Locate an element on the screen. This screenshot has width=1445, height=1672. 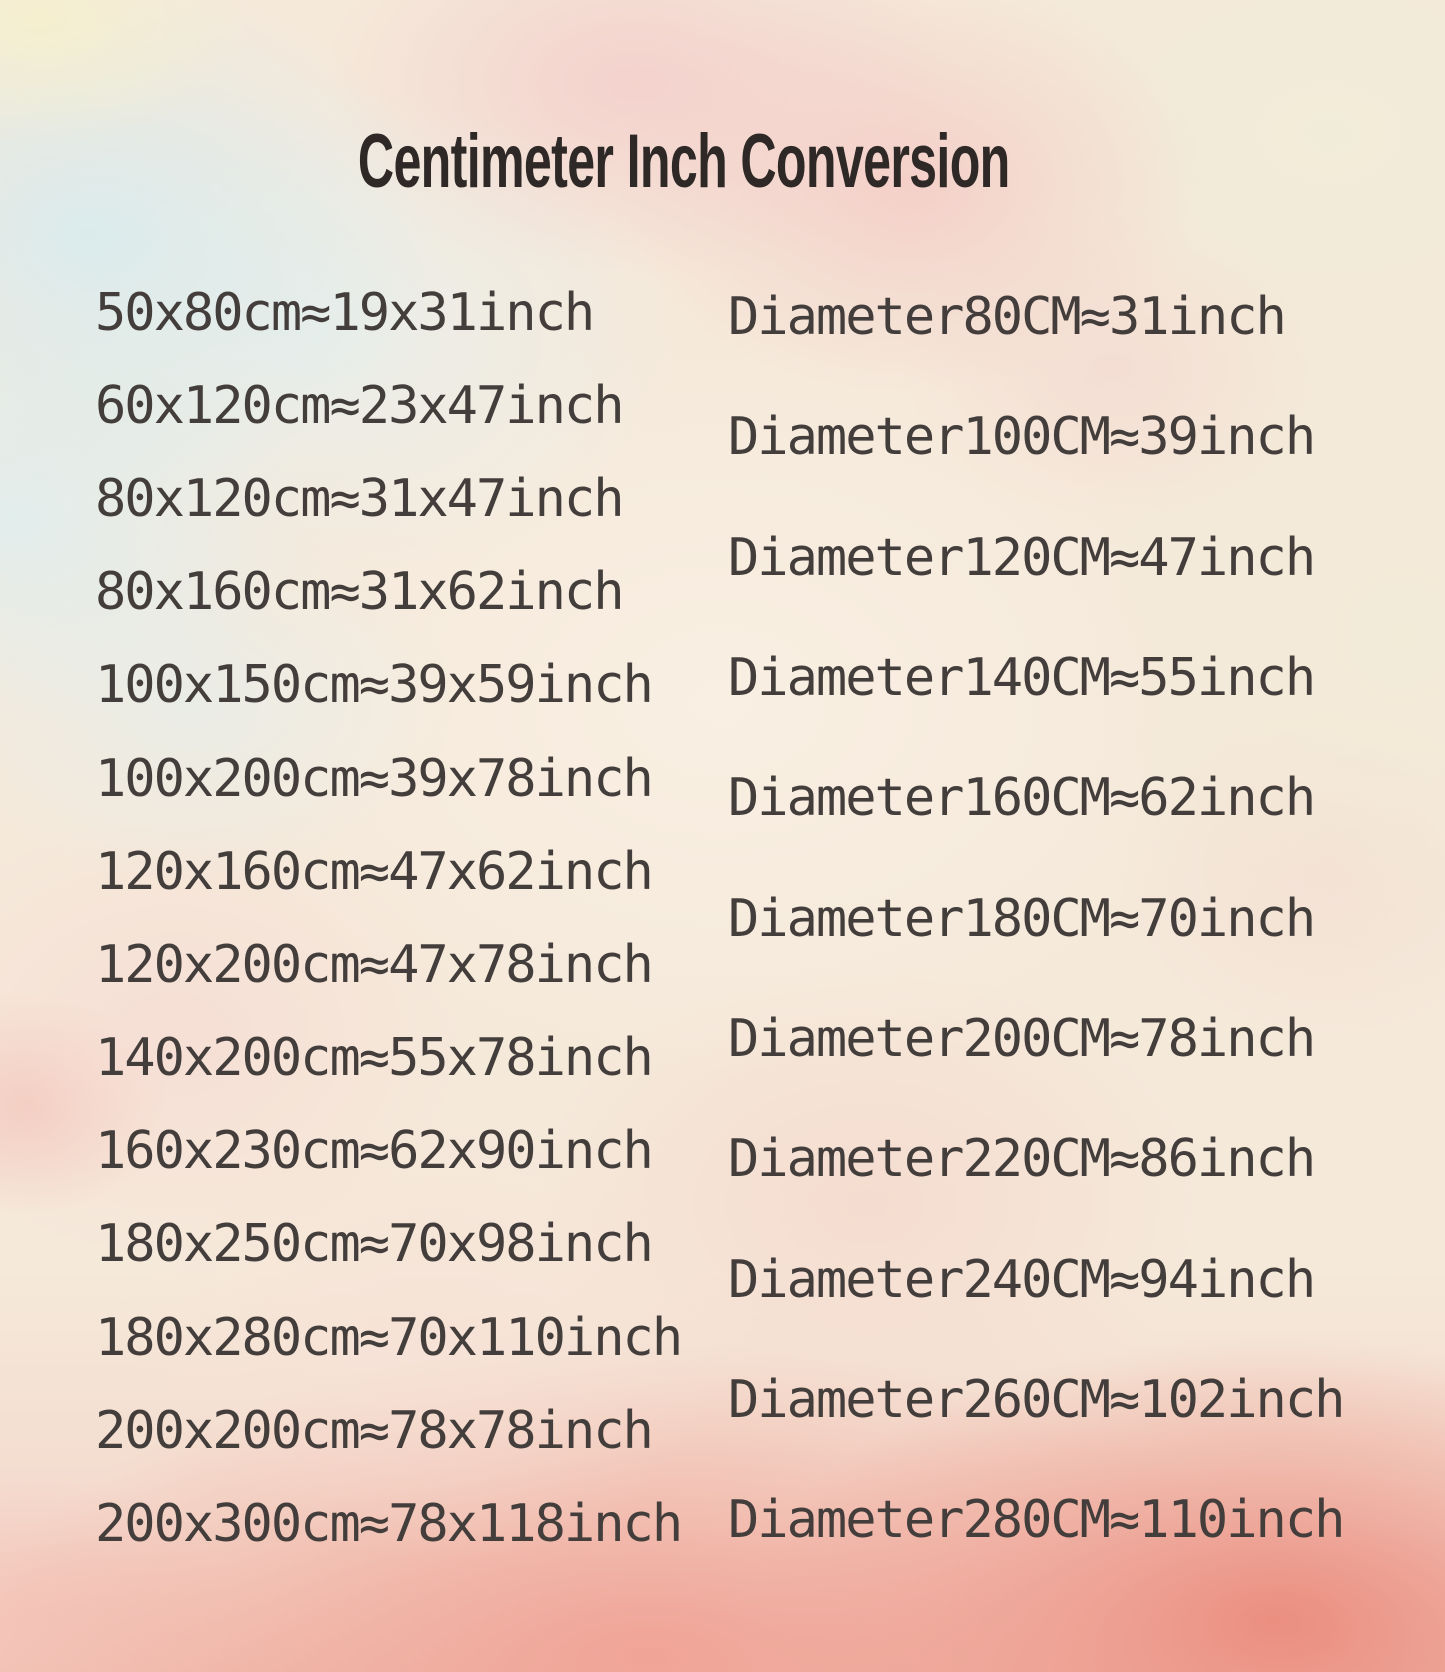
size-conversion-row: 50x80cm≈19x31inch is located at coordinates (345, 312).